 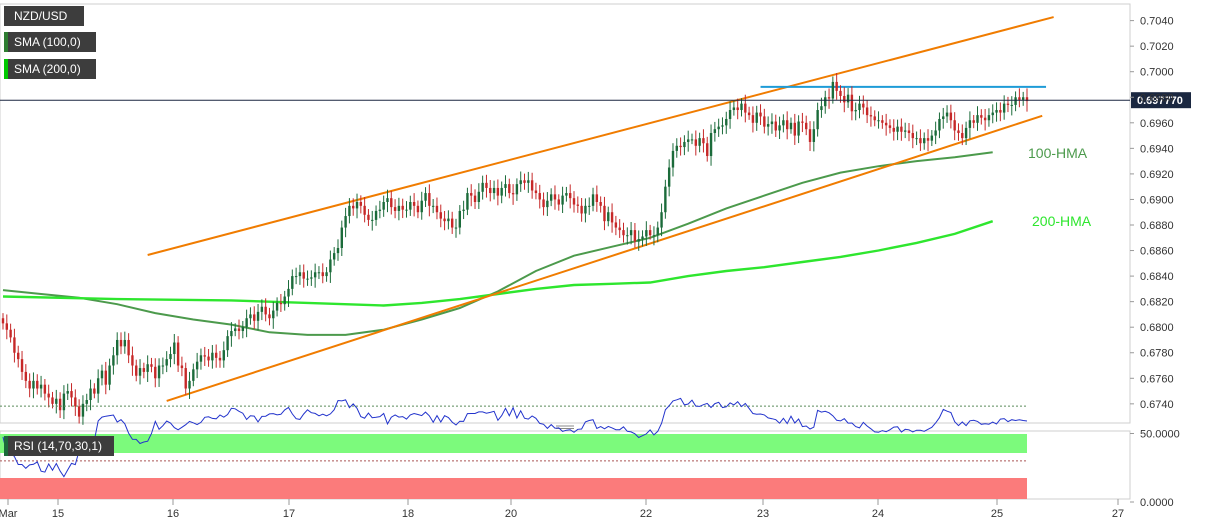 I want to click on sma100-label: SMA (100,0), so click(x=47, y=42).